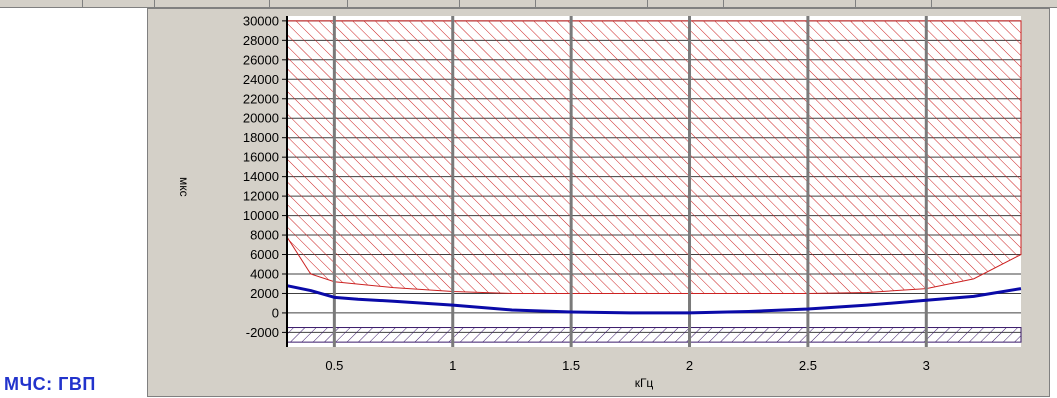 Image resolution: width=1057 pixels, height=398 pixels. Describe the element at coordinates (261, 137) in the screenshot. I see `y-tick-label: 18000` at that location.